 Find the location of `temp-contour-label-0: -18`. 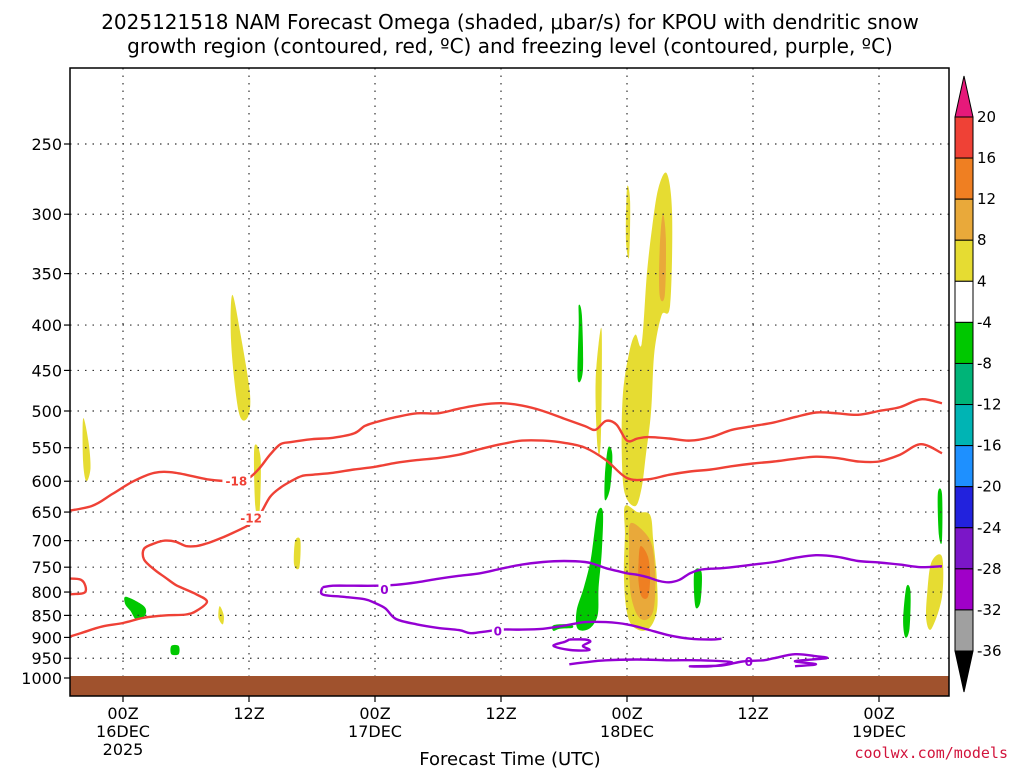

temp-contour-label-0: -18 is located at coordinates (237, 482).